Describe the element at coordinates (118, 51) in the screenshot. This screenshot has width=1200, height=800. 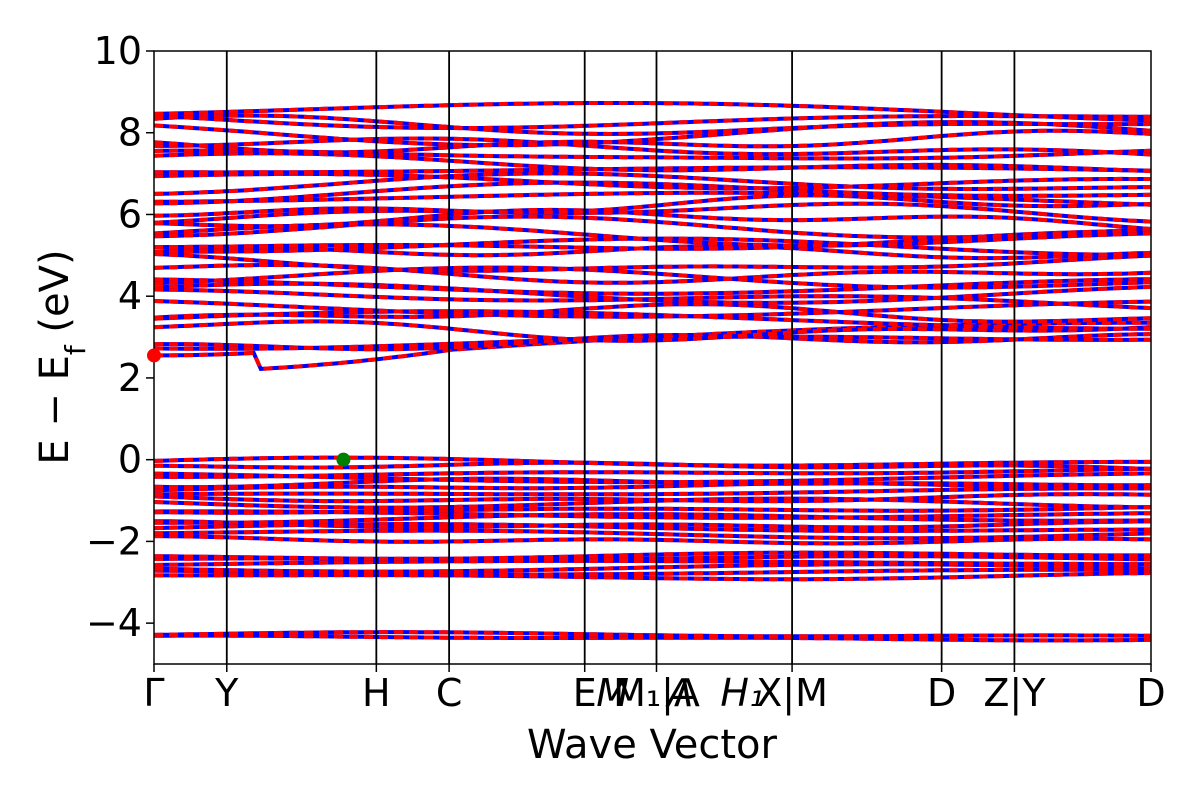
I see `y-tick-label: 10` at that location.